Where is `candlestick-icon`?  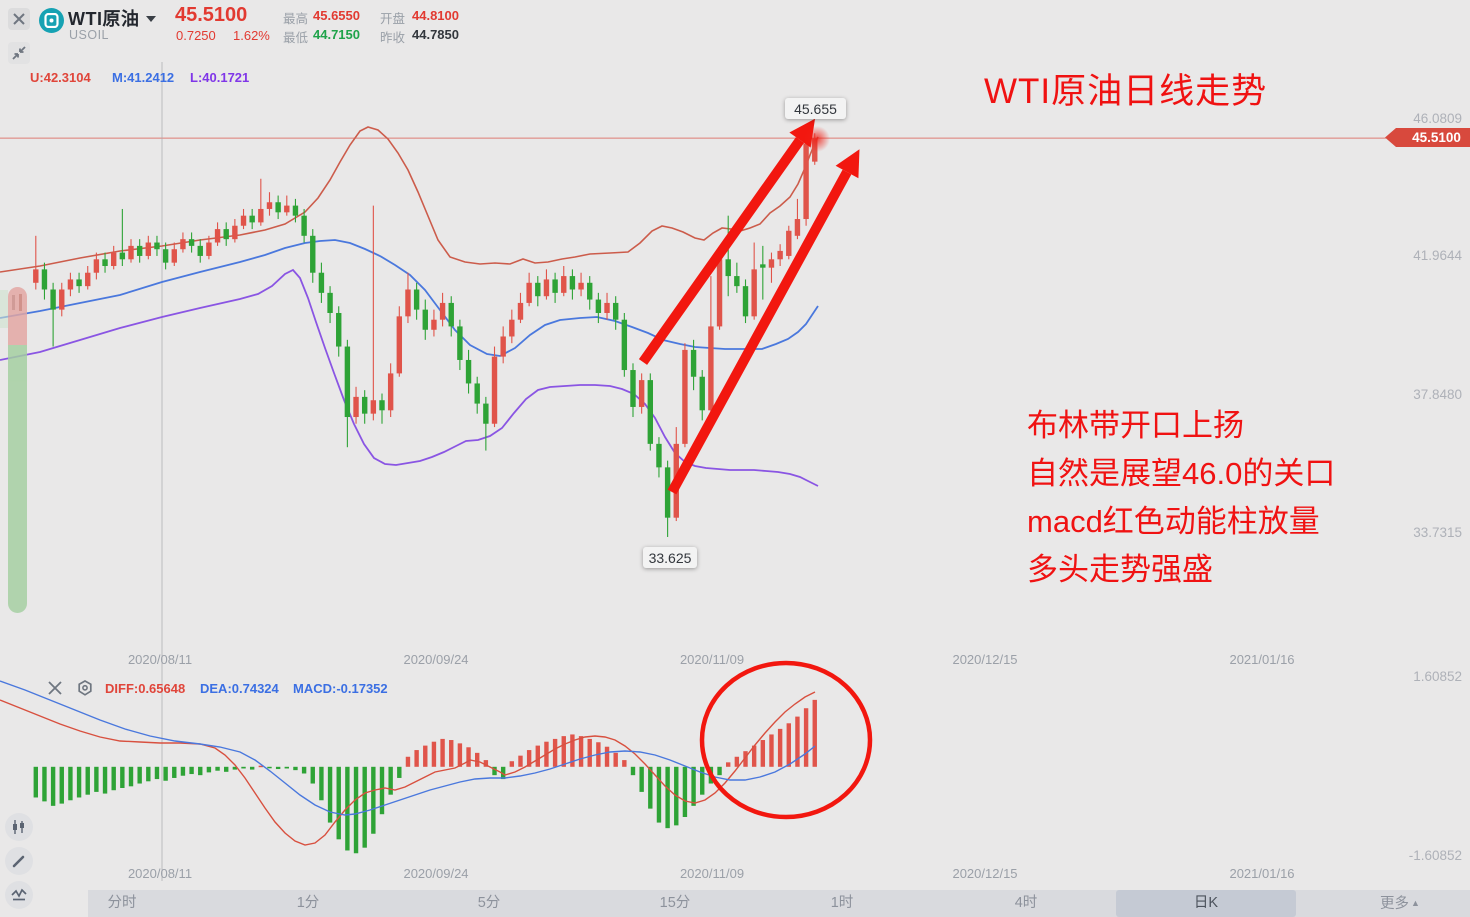
candlestick-icon is located at coordinates (18, 827).